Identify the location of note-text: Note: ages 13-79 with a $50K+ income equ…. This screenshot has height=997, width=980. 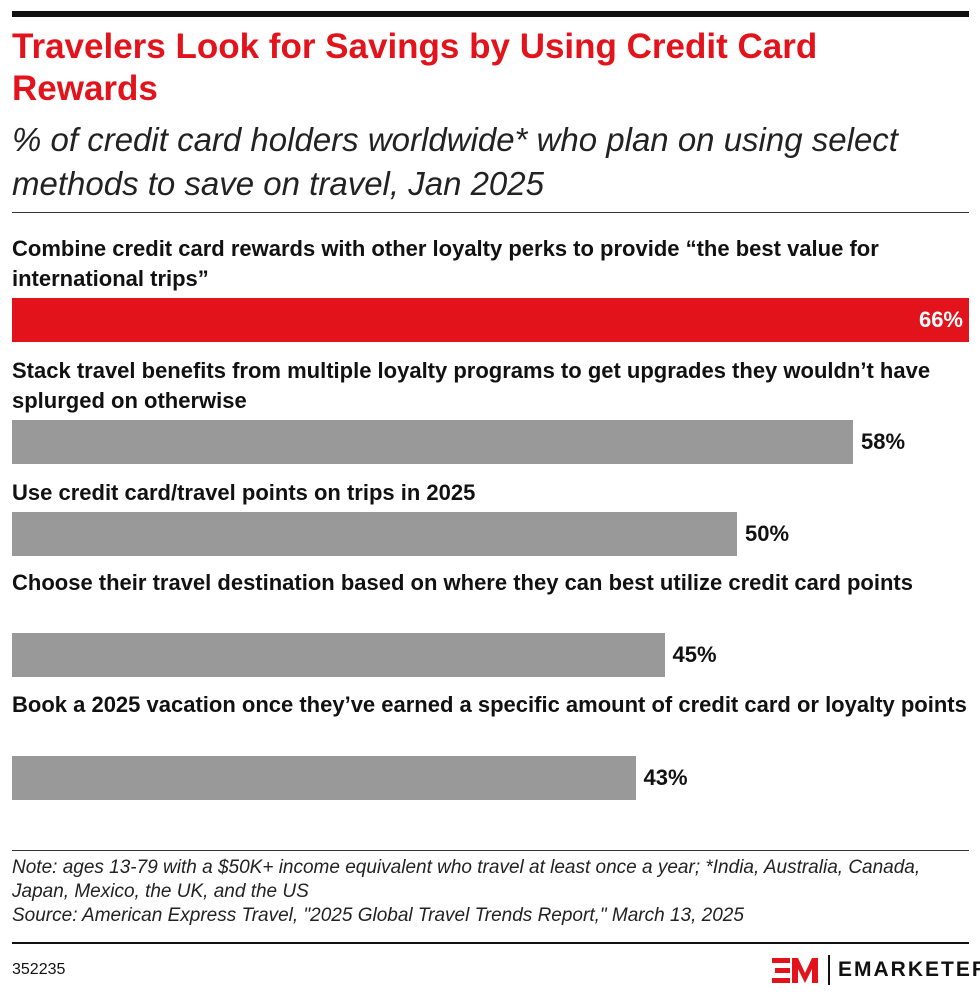
(466, 879).